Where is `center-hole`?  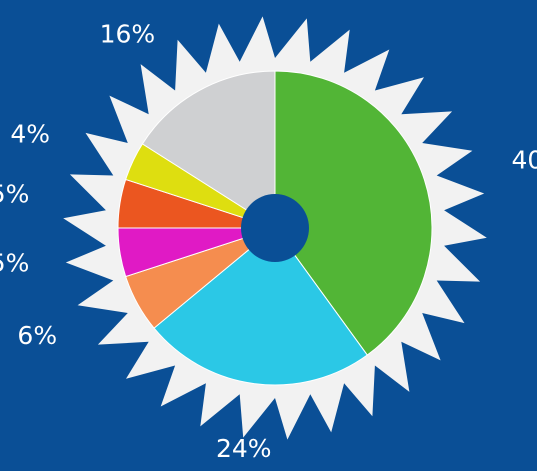 center-hole is located at coordinates (275, 228).